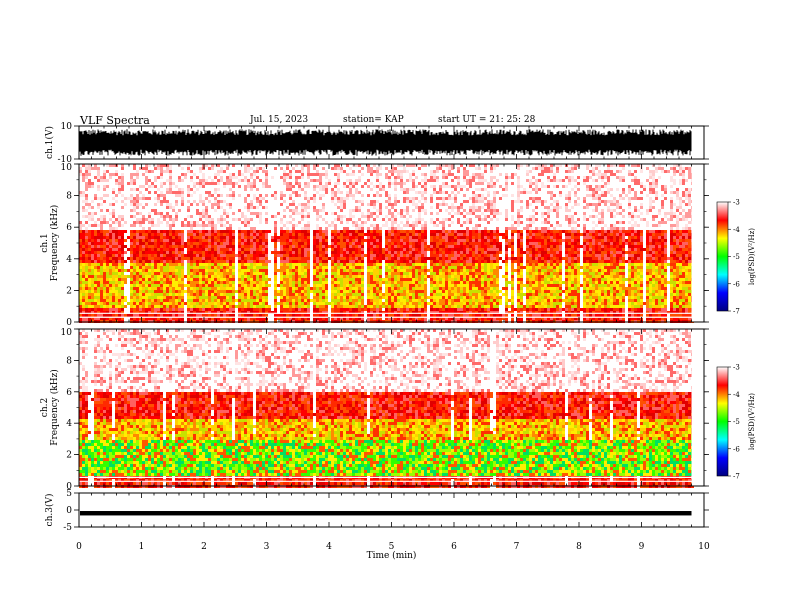 This screenshot has height=612, width=792. I want to click on ch1-spectrogram-ylabel-channel: ch.1, so click(45, 242).